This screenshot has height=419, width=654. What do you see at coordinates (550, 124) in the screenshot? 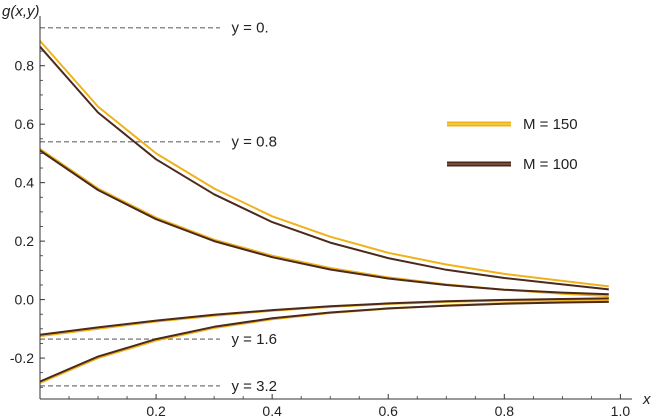
I see `legend-label: M = 150` at bounding box center [550, 124].